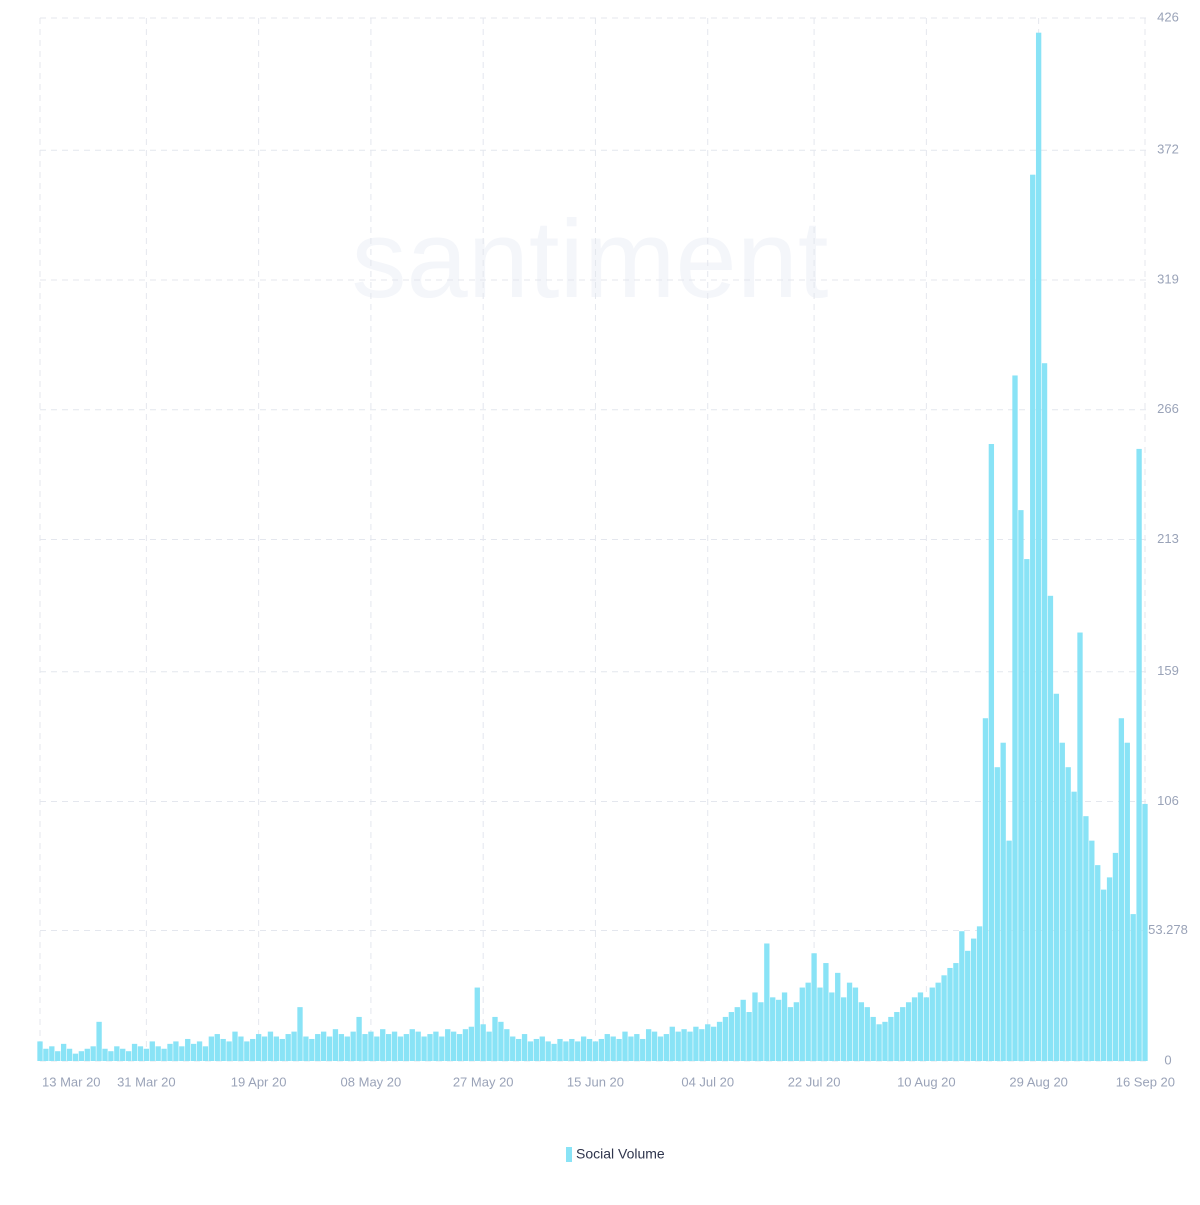  I want to click on y-tick-label: 213, so click(1168, 538).